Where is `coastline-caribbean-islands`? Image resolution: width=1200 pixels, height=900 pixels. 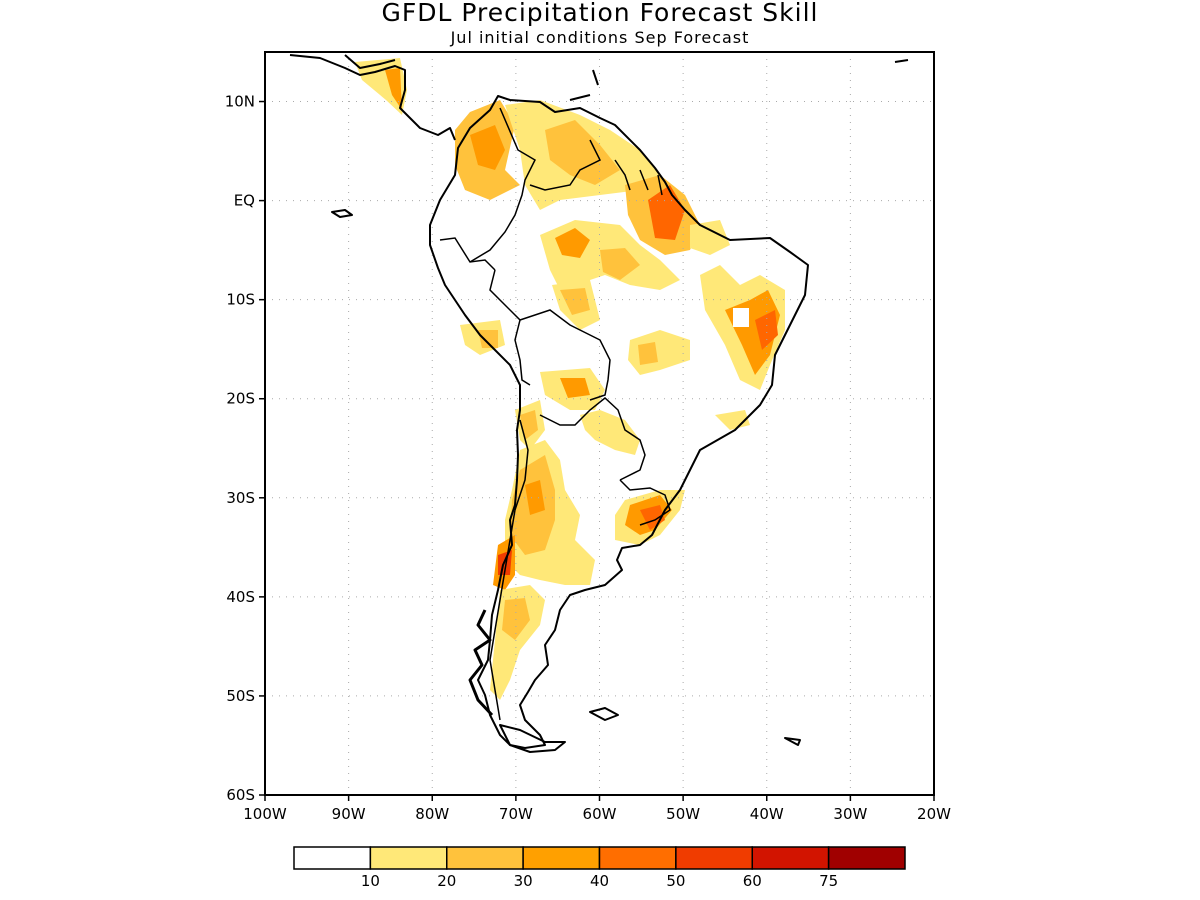
coastline-caribbean-islands is located at coordinates (739, 80).